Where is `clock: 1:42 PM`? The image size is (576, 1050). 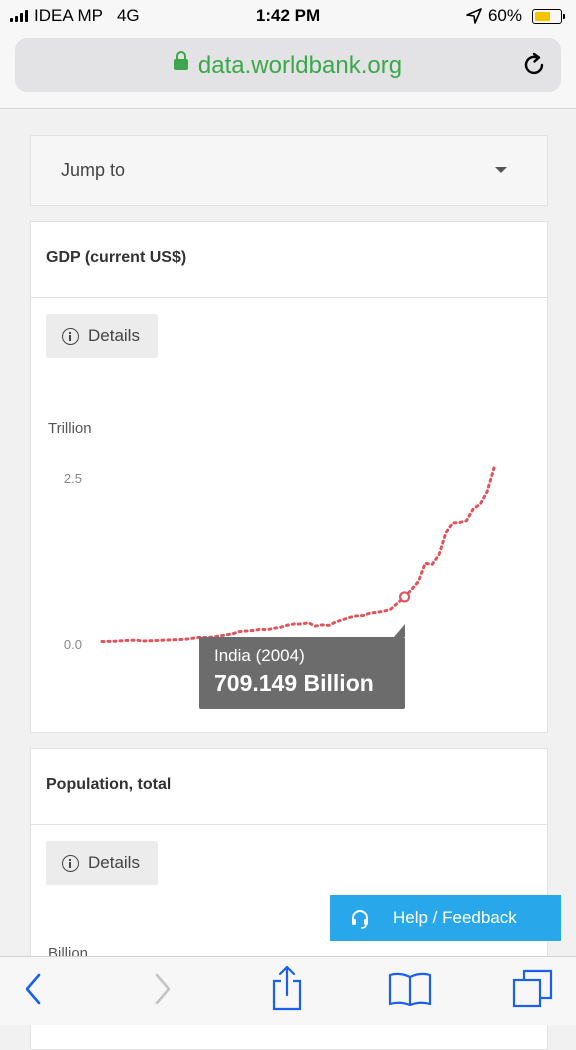
clock: 1:42 PM is located at coordinates (288, 15).